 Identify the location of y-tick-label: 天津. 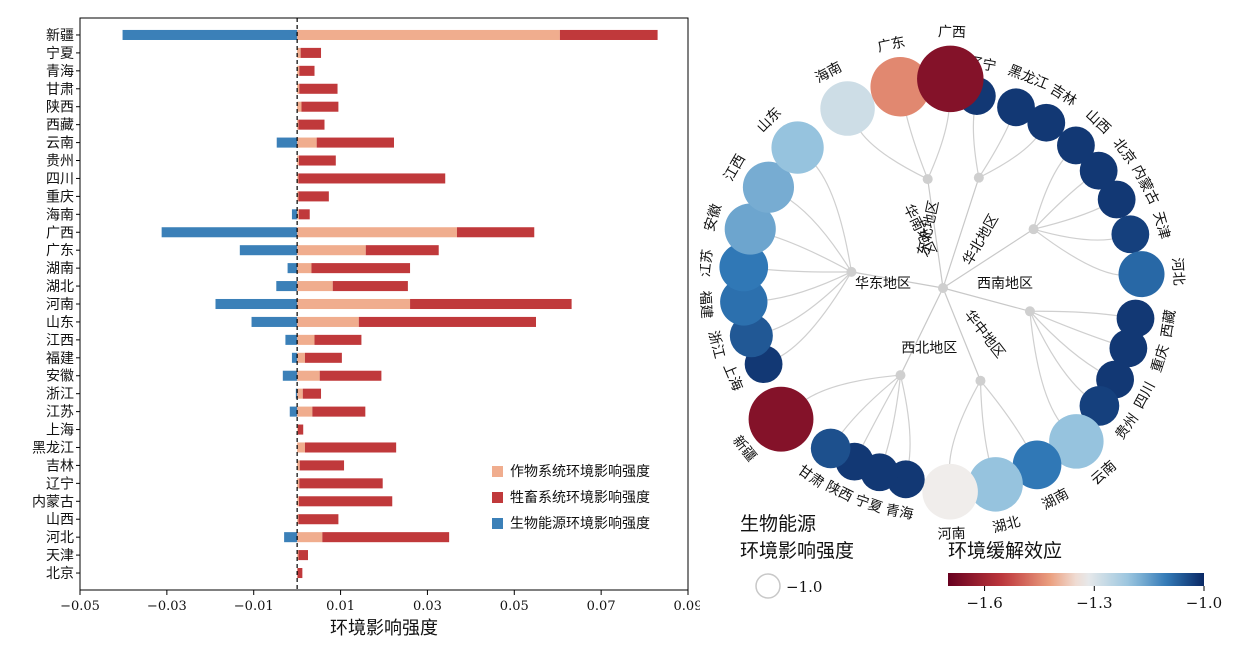
(60, 556).